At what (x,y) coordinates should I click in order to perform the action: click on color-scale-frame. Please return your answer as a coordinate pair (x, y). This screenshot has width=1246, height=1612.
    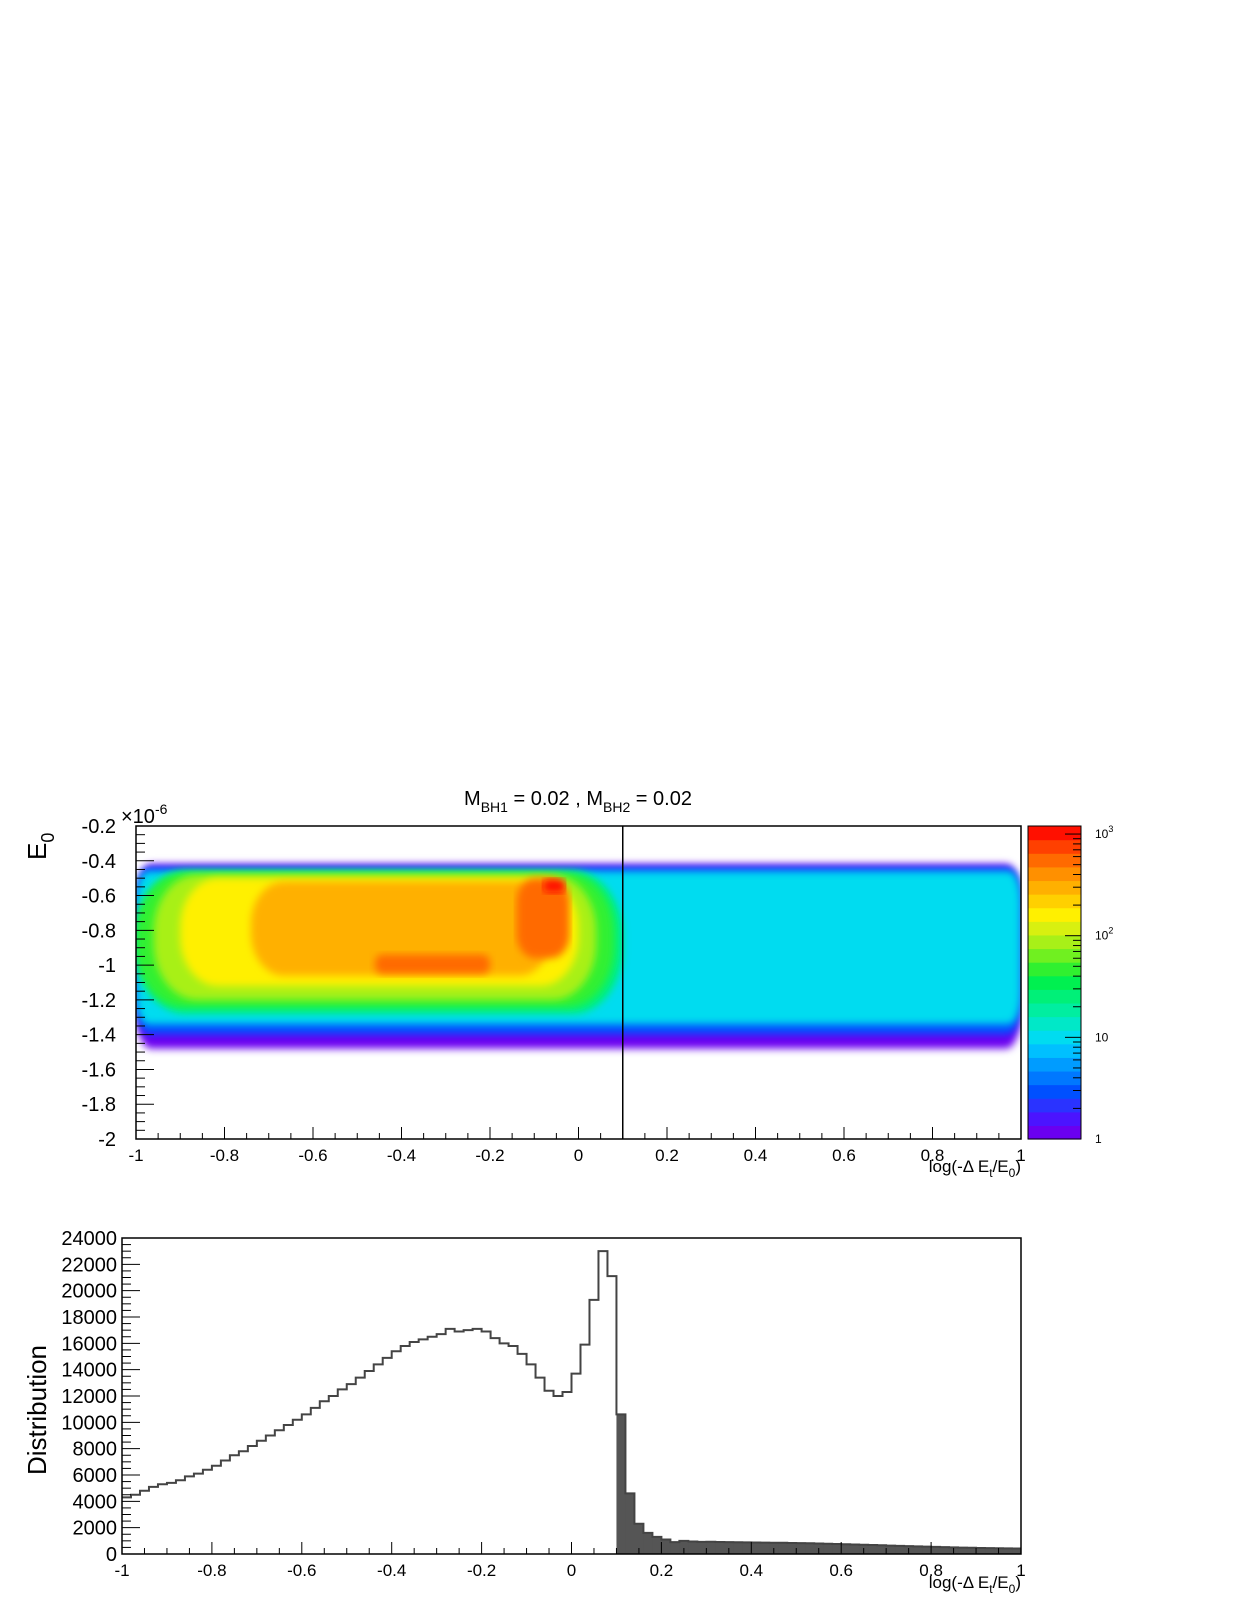
    Looking at the image, I should click on (1054, 982).